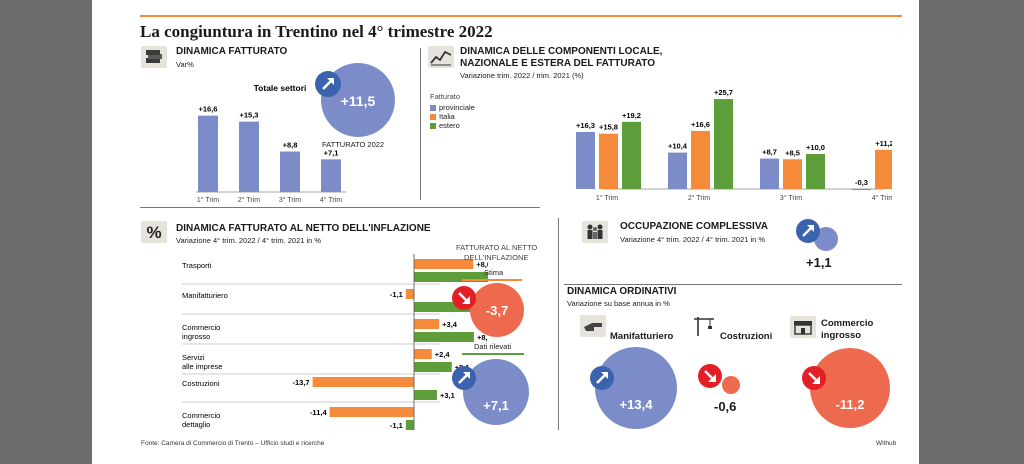 Image resolution: width=1024 pixels, height=464 pixels. Describe the element at coordinates (447, 116) in the screenshot. I see `legend-label: Italia` at that location.